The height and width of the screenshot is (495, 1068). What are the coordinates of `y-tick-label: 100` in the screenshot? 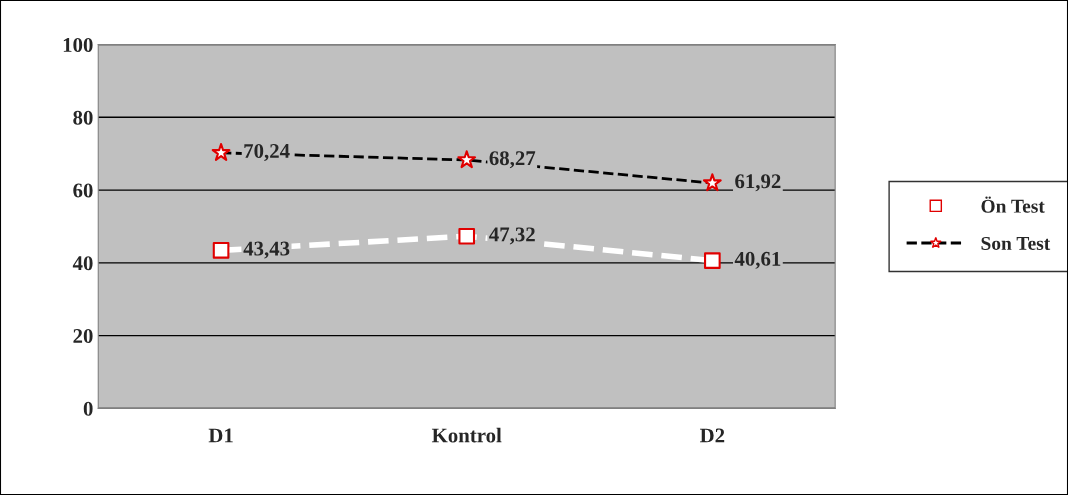 It's located at (78, 44).